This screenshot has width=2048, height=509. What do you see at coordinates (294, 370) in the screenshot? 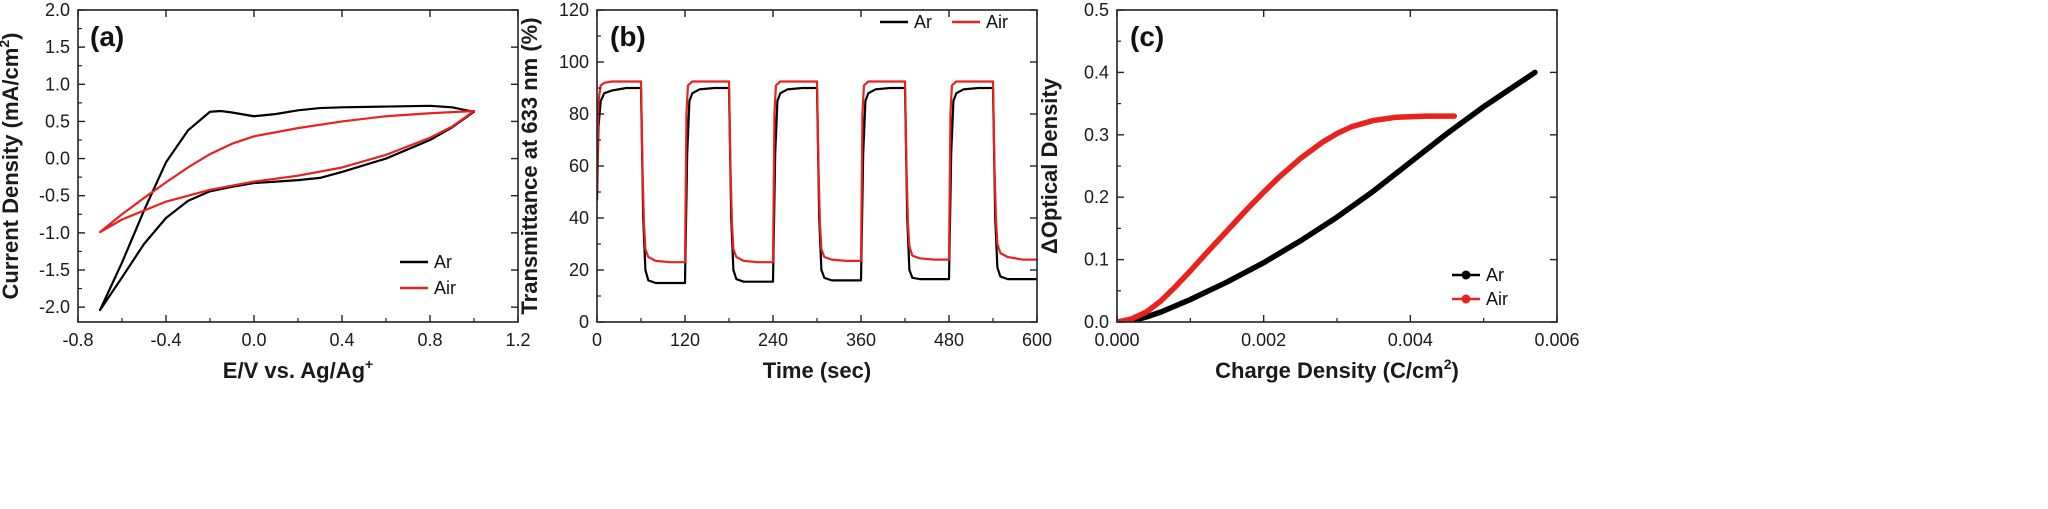
I see `x-axis-label-main: E/V vs. Ag/Ag` at bounding box center [294, 370].